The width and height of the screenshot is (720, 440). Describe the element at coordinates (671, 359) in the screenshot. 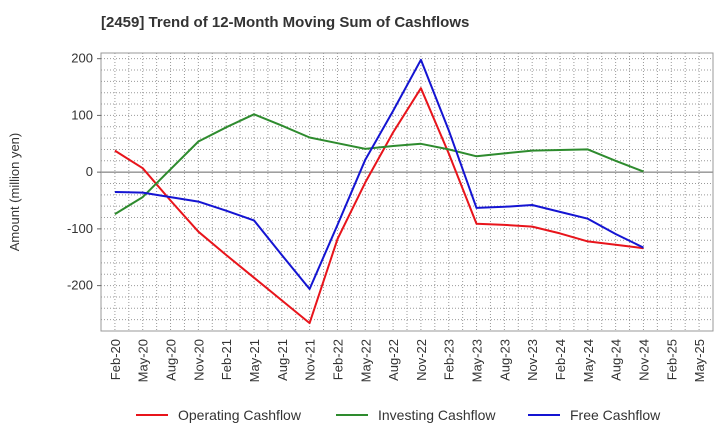

I see `x-tick-label: Feb-25` at that location.